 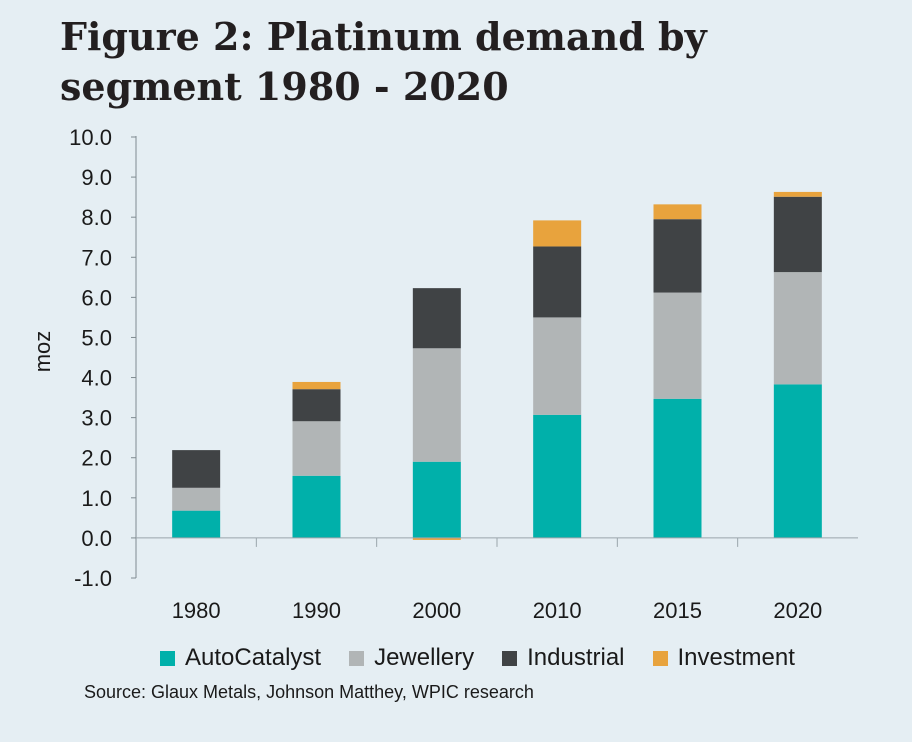 I want to click on x-tick-label: 2020, so click(x=797, y=610).